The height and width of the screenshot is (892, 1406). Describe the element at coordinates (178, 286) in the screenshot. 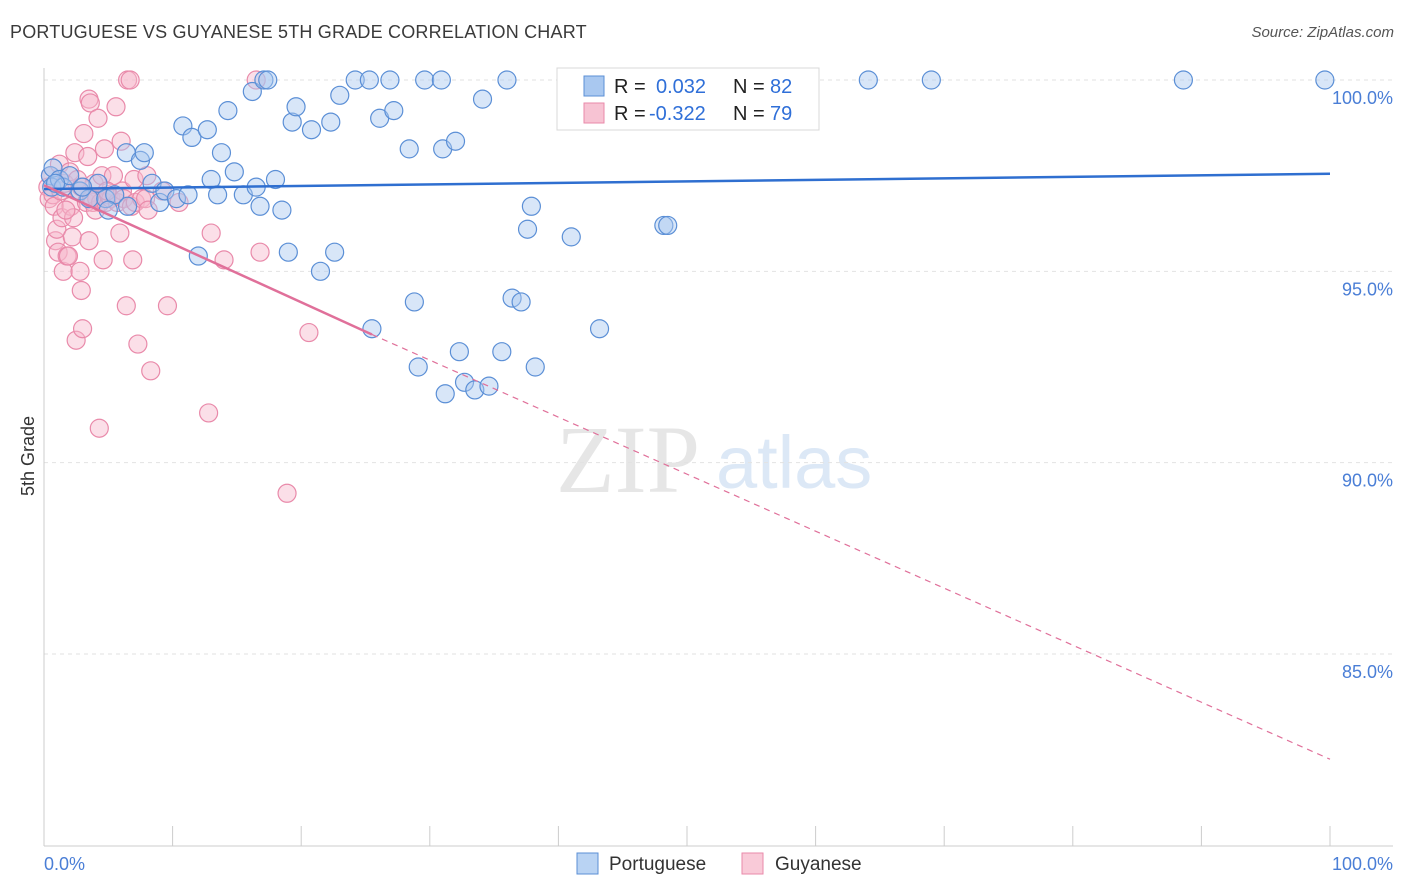

I see `guyanese-points` at that location.